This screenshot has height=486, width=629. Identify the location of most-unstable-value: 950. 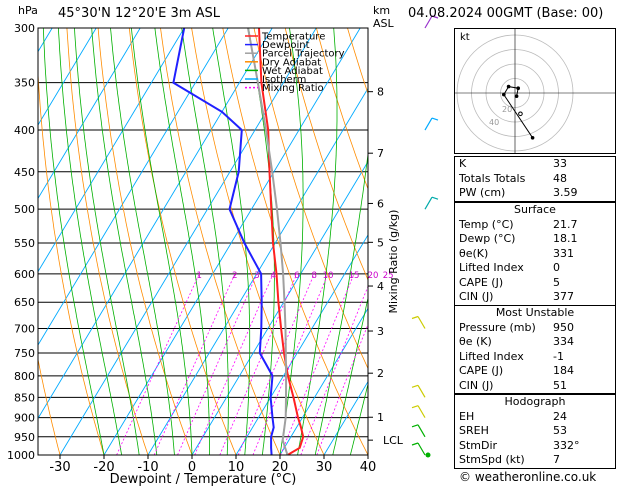
(563, 327).